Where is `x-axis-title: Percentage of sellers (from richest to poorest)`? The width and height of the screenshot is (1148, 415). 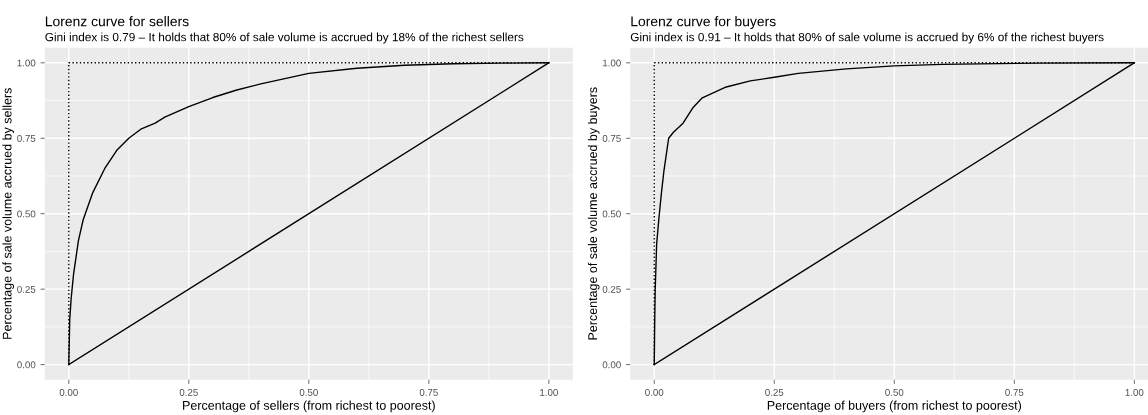
x-axis-title: Percentage of sellers (from richest to poorest) is located at coordinates (309, 406).